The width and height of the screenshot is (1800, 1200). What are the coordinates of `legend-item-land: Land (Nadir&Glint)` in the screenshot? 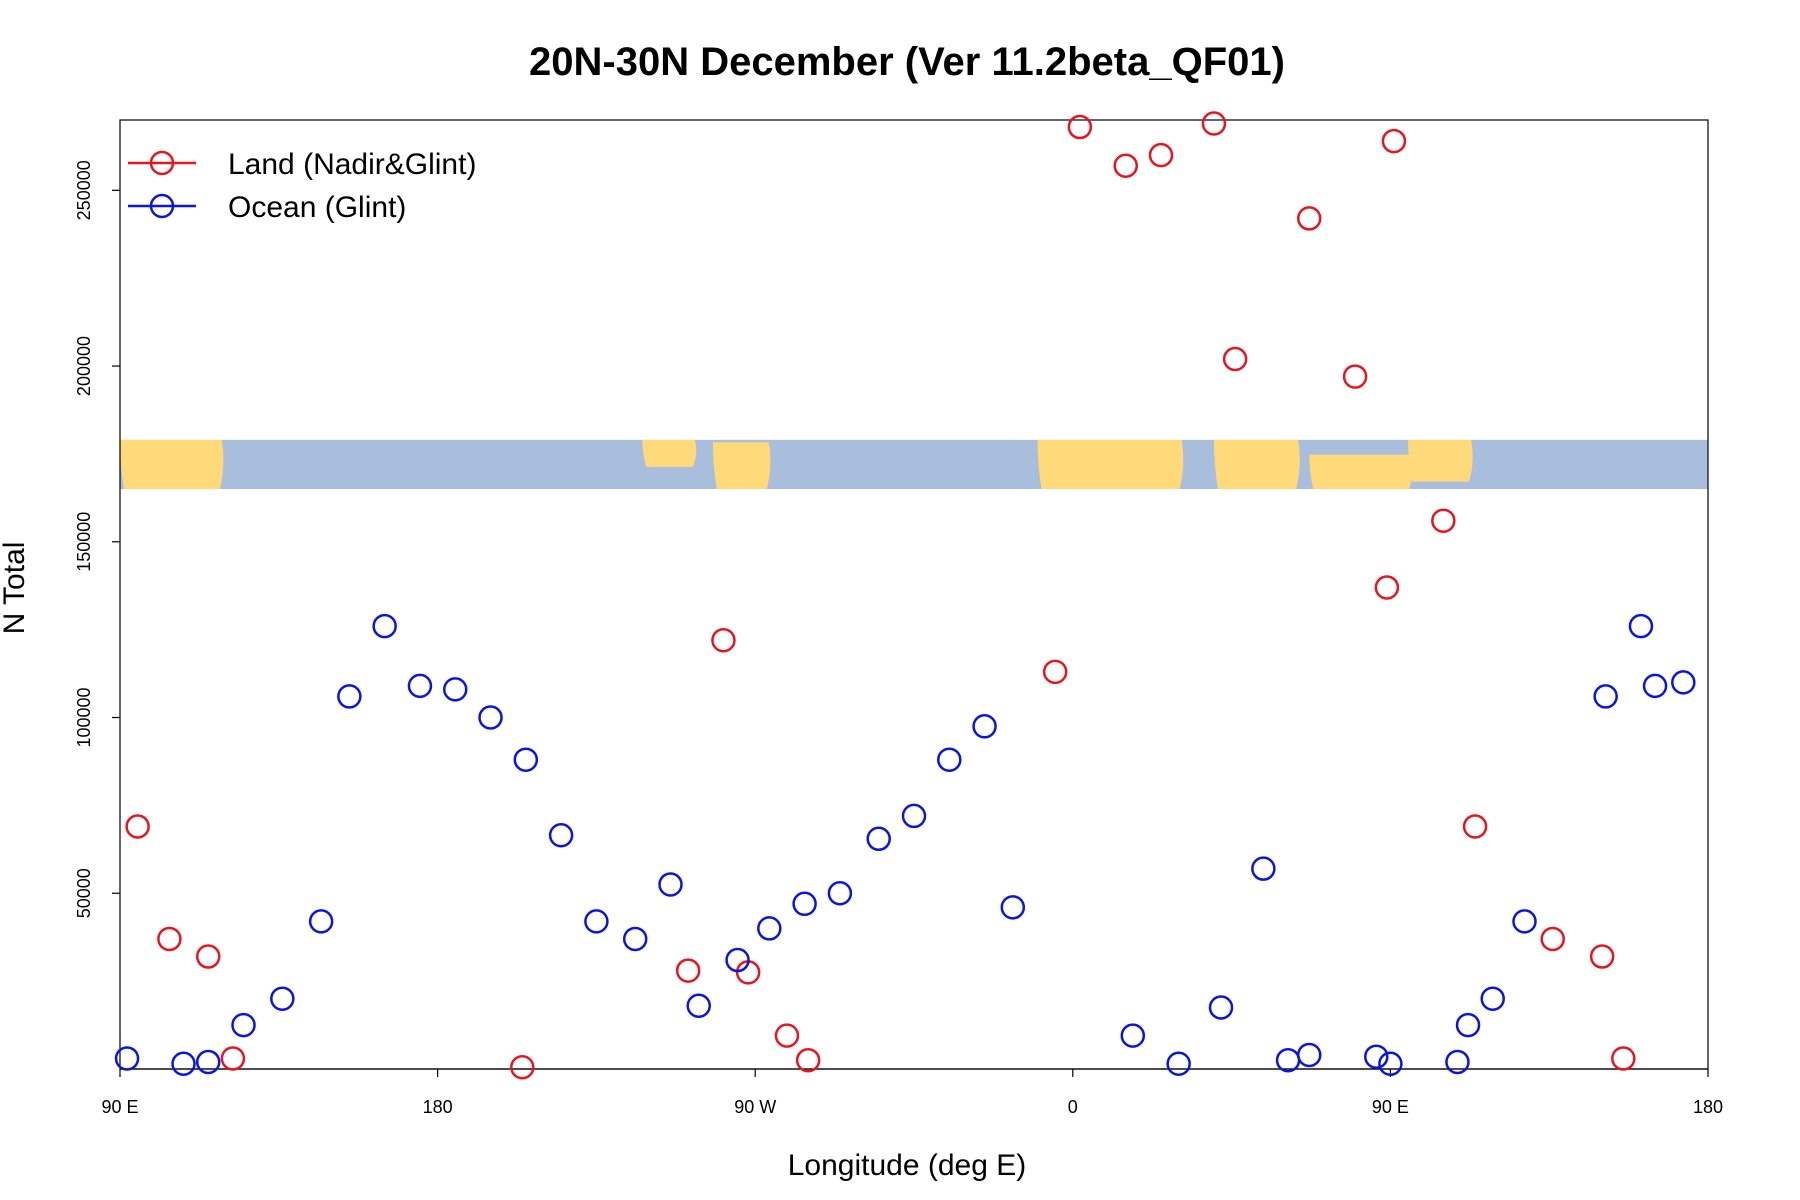 It's located at (302, 164).